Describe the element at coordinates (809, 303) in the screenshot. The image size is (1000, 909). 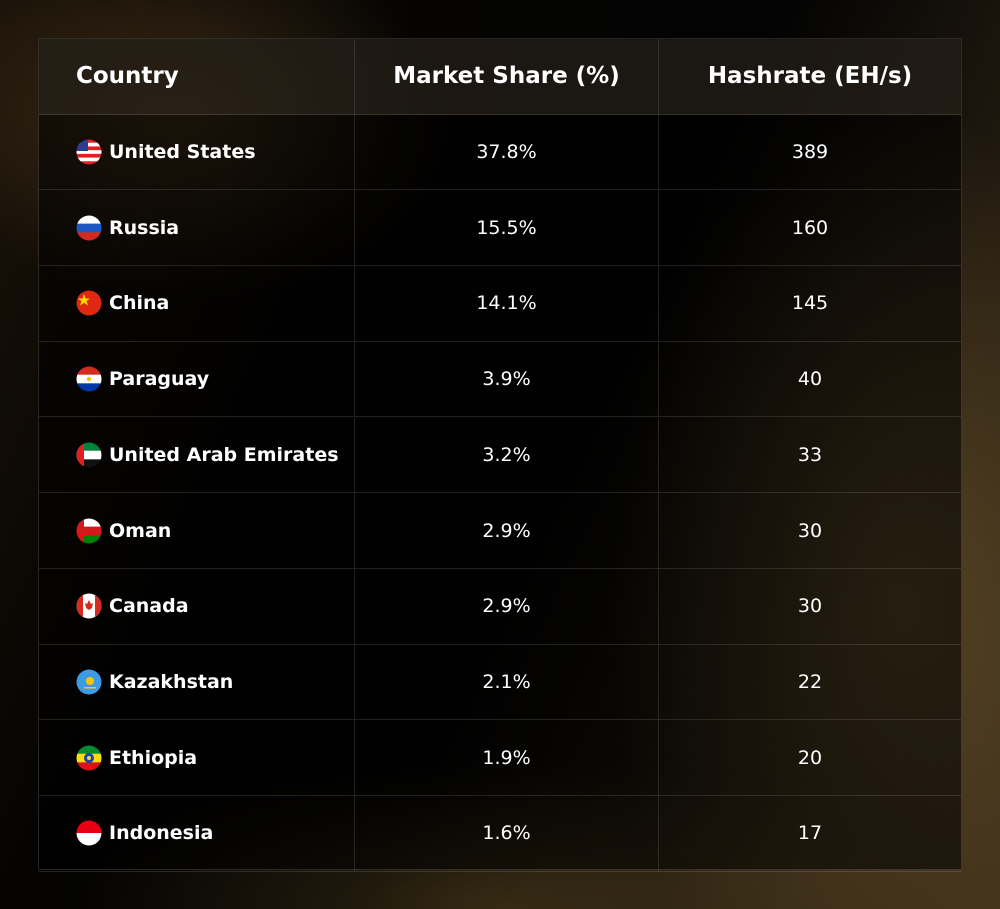
I see `value-cell: 145` at that location.